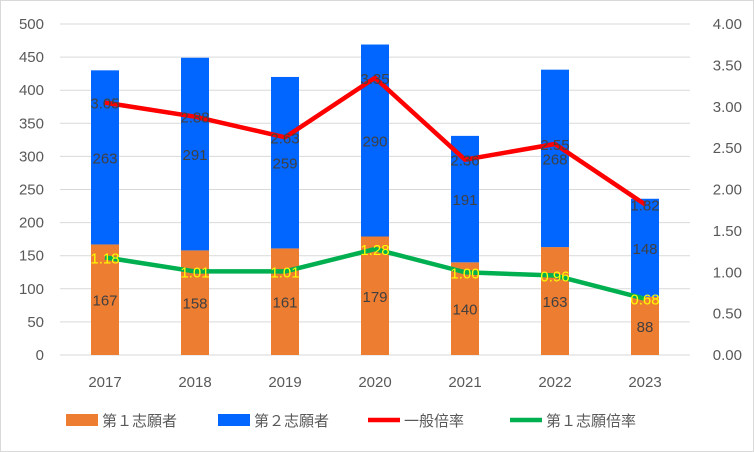 The width and height of the screenshot is (754, 452). I want to click on x-tick-label: 2020, so click(374, 382).